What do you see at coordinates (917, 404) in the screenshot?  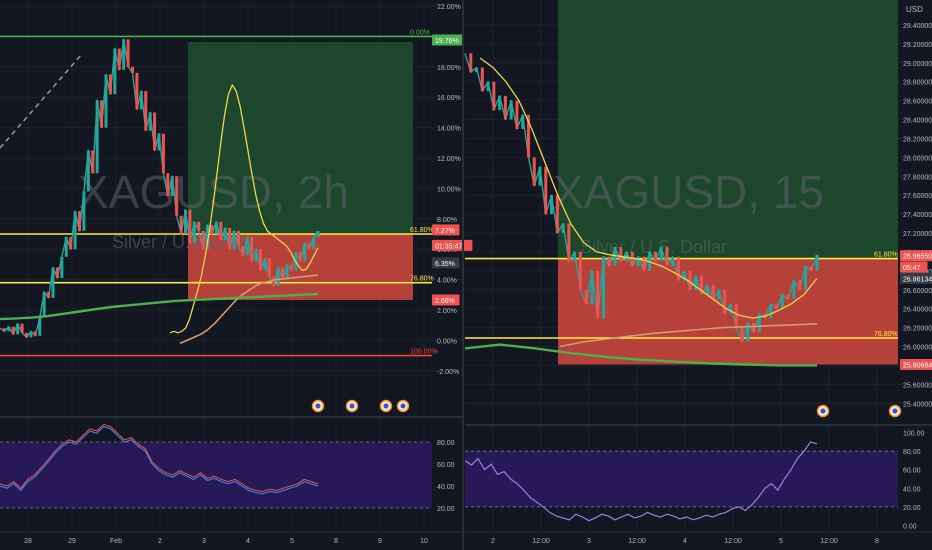 I see `y-tick-label: 25.40000` at bounding box center [917, 404].